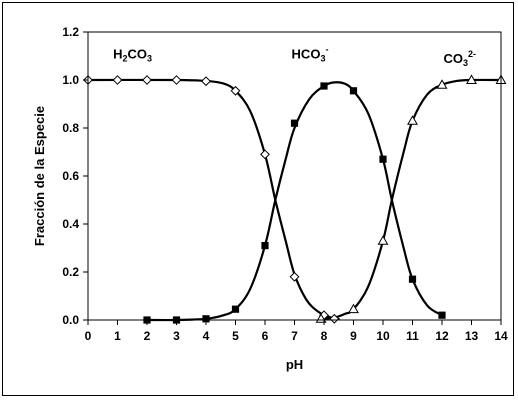 This screenshot has height=400, width=518. Describe the element at coordinates (70, 32) in the screenshot. I see `y-tick-label: 1.2` at that location.